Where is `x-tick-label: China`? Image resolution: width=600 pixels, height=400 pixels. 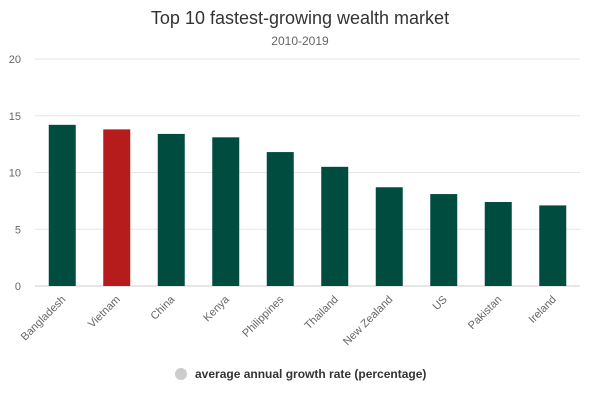 x-tick-label: China is located at coordinates (163, 307).